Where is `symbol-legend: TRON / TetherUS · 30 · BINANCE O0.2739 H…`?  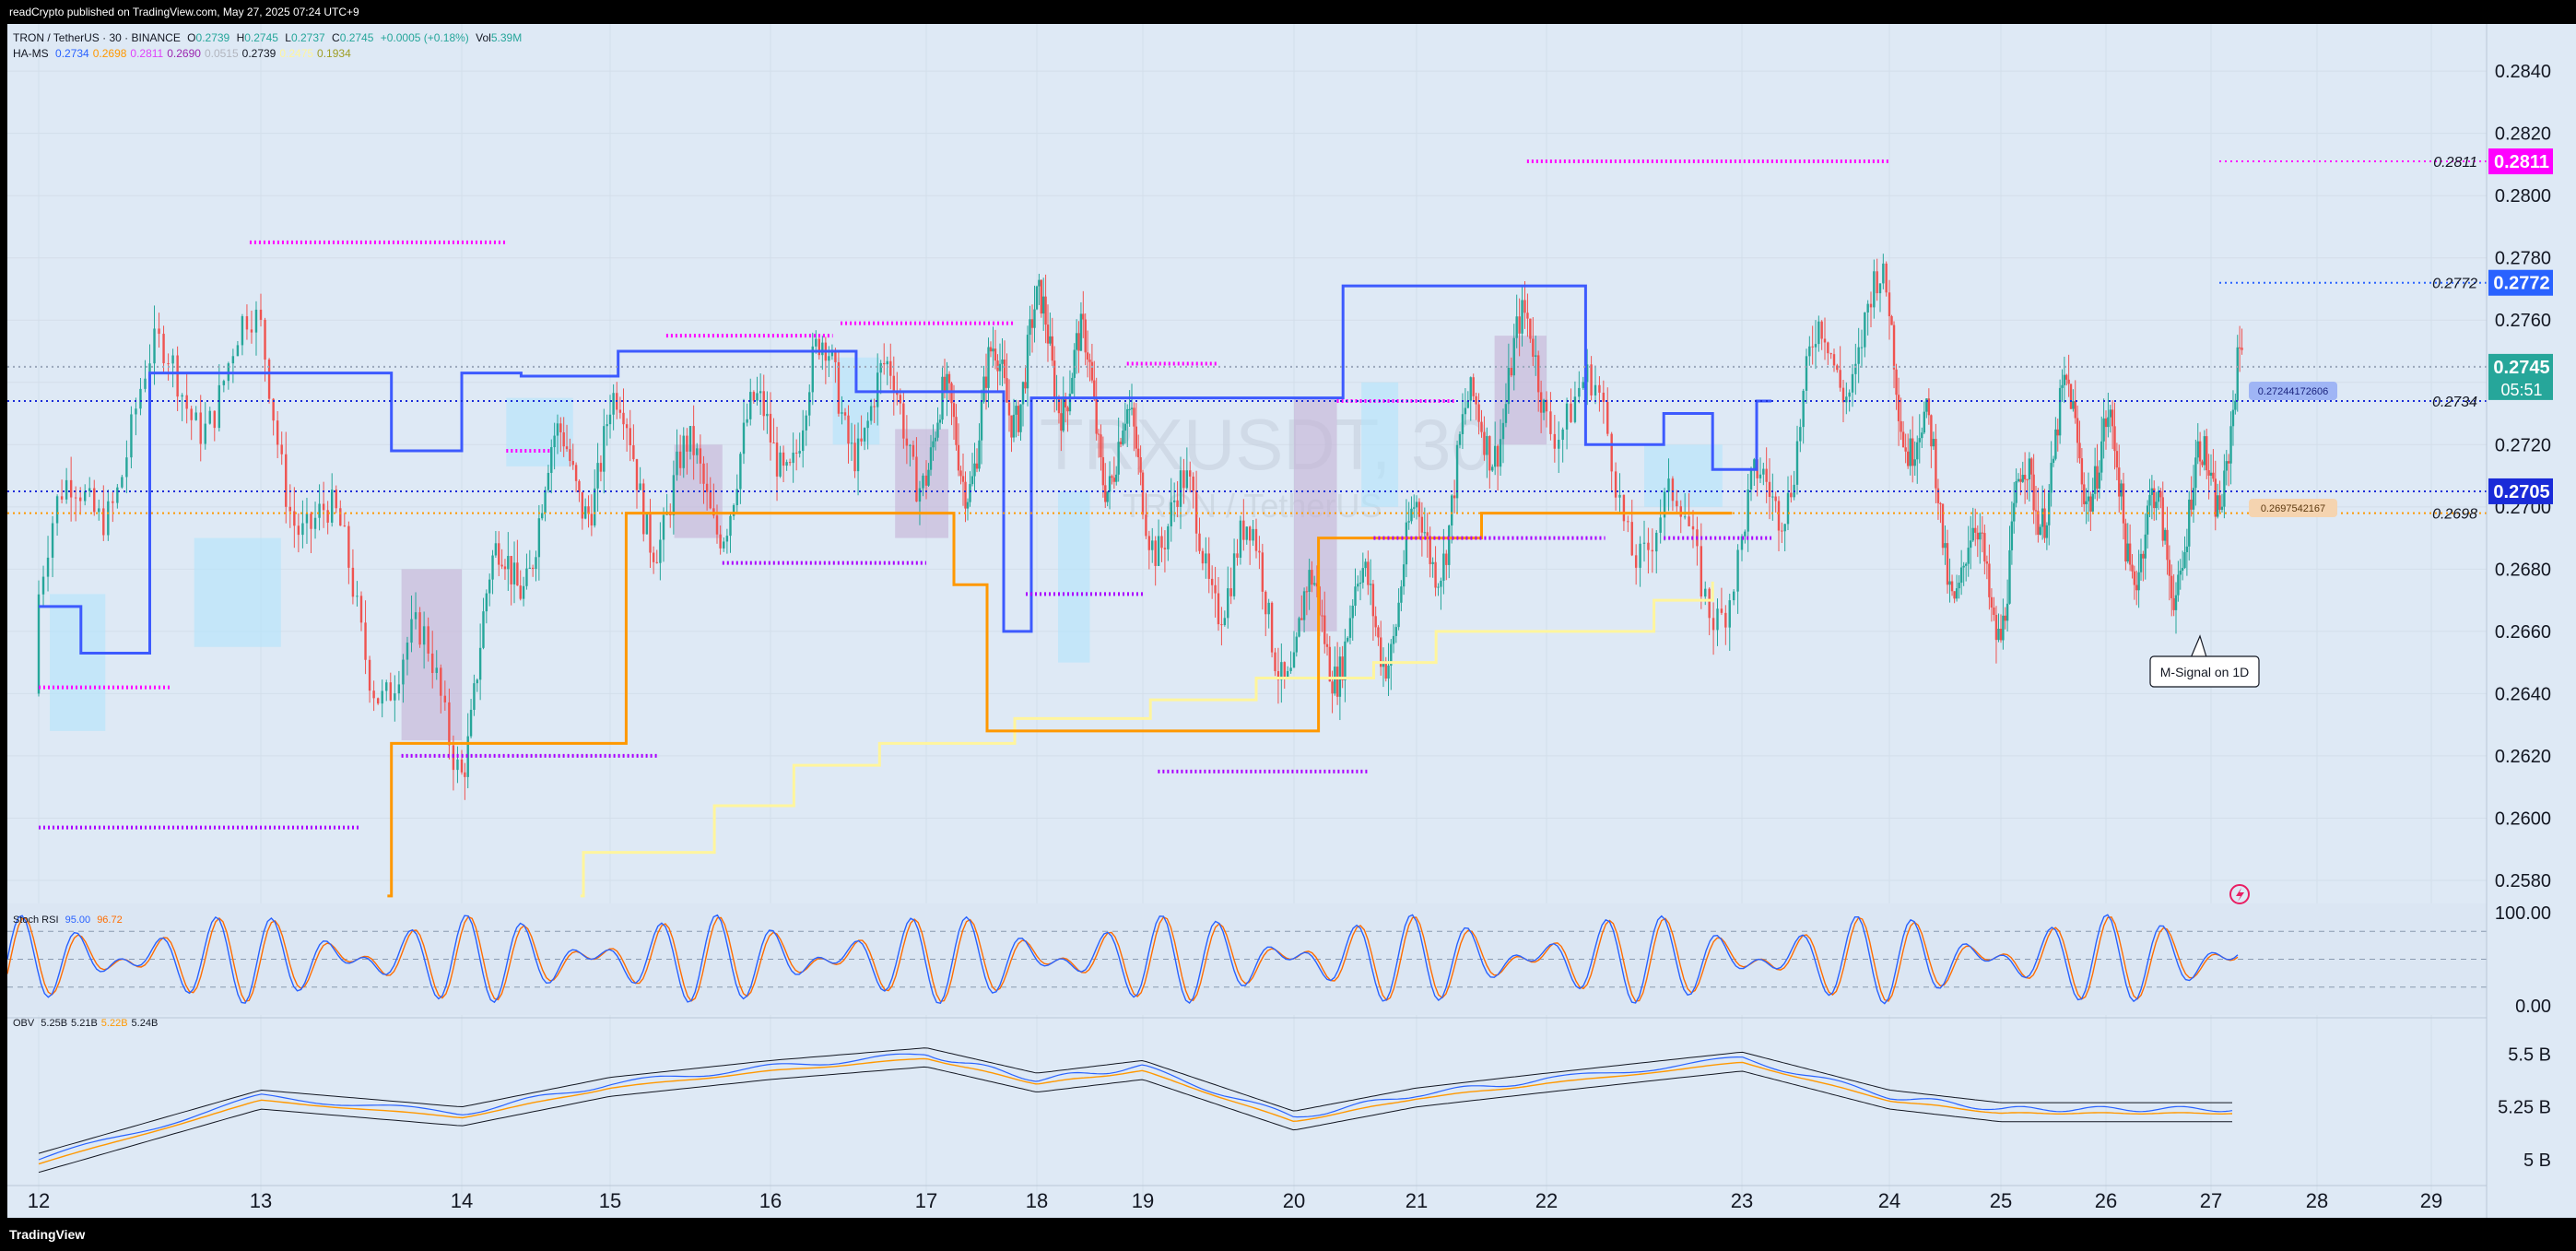 symbol-legend: TRON / TetherUS · 30 · BINANCE O0.2739 H… is located at coordinates (268, 37).